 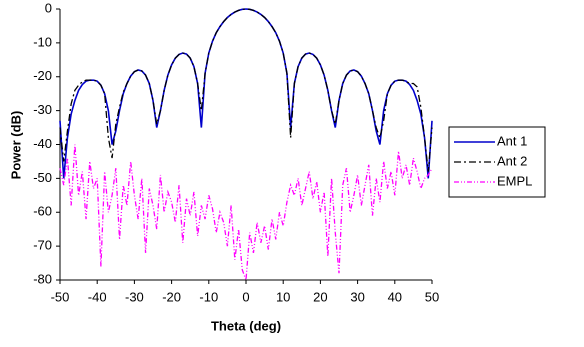 What do you see at coordinates (42, 177) in the screenshot?
I see `y-tick-label: -50` at bounding box center [42, 177].